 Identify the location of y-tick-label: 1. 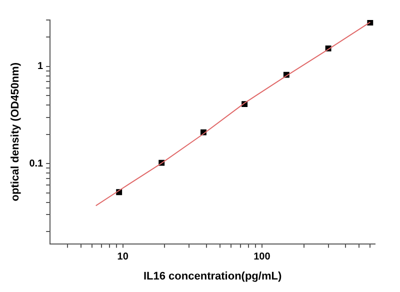
(41, 66).